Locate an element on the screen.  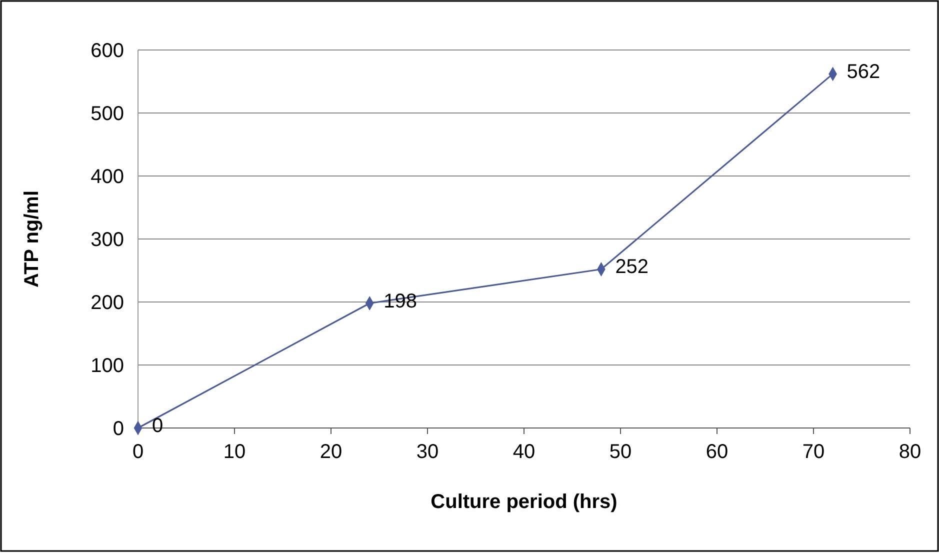
x-tick-label: 20 is located at coordinates (331, 452).